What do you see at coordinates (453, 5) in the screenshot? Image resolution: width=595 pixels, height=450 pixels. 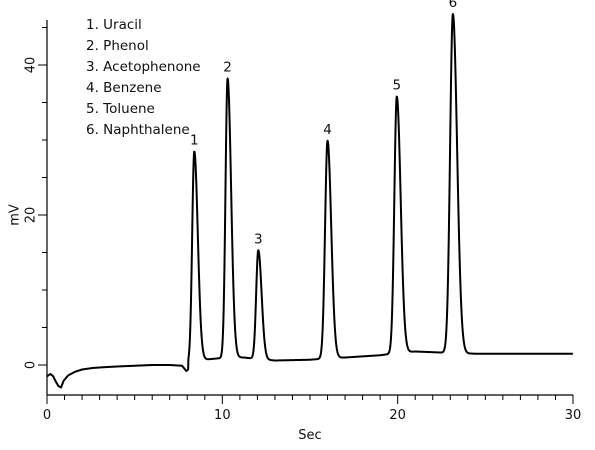 I see `peak-label: 6` at bounding box center [453, 5].